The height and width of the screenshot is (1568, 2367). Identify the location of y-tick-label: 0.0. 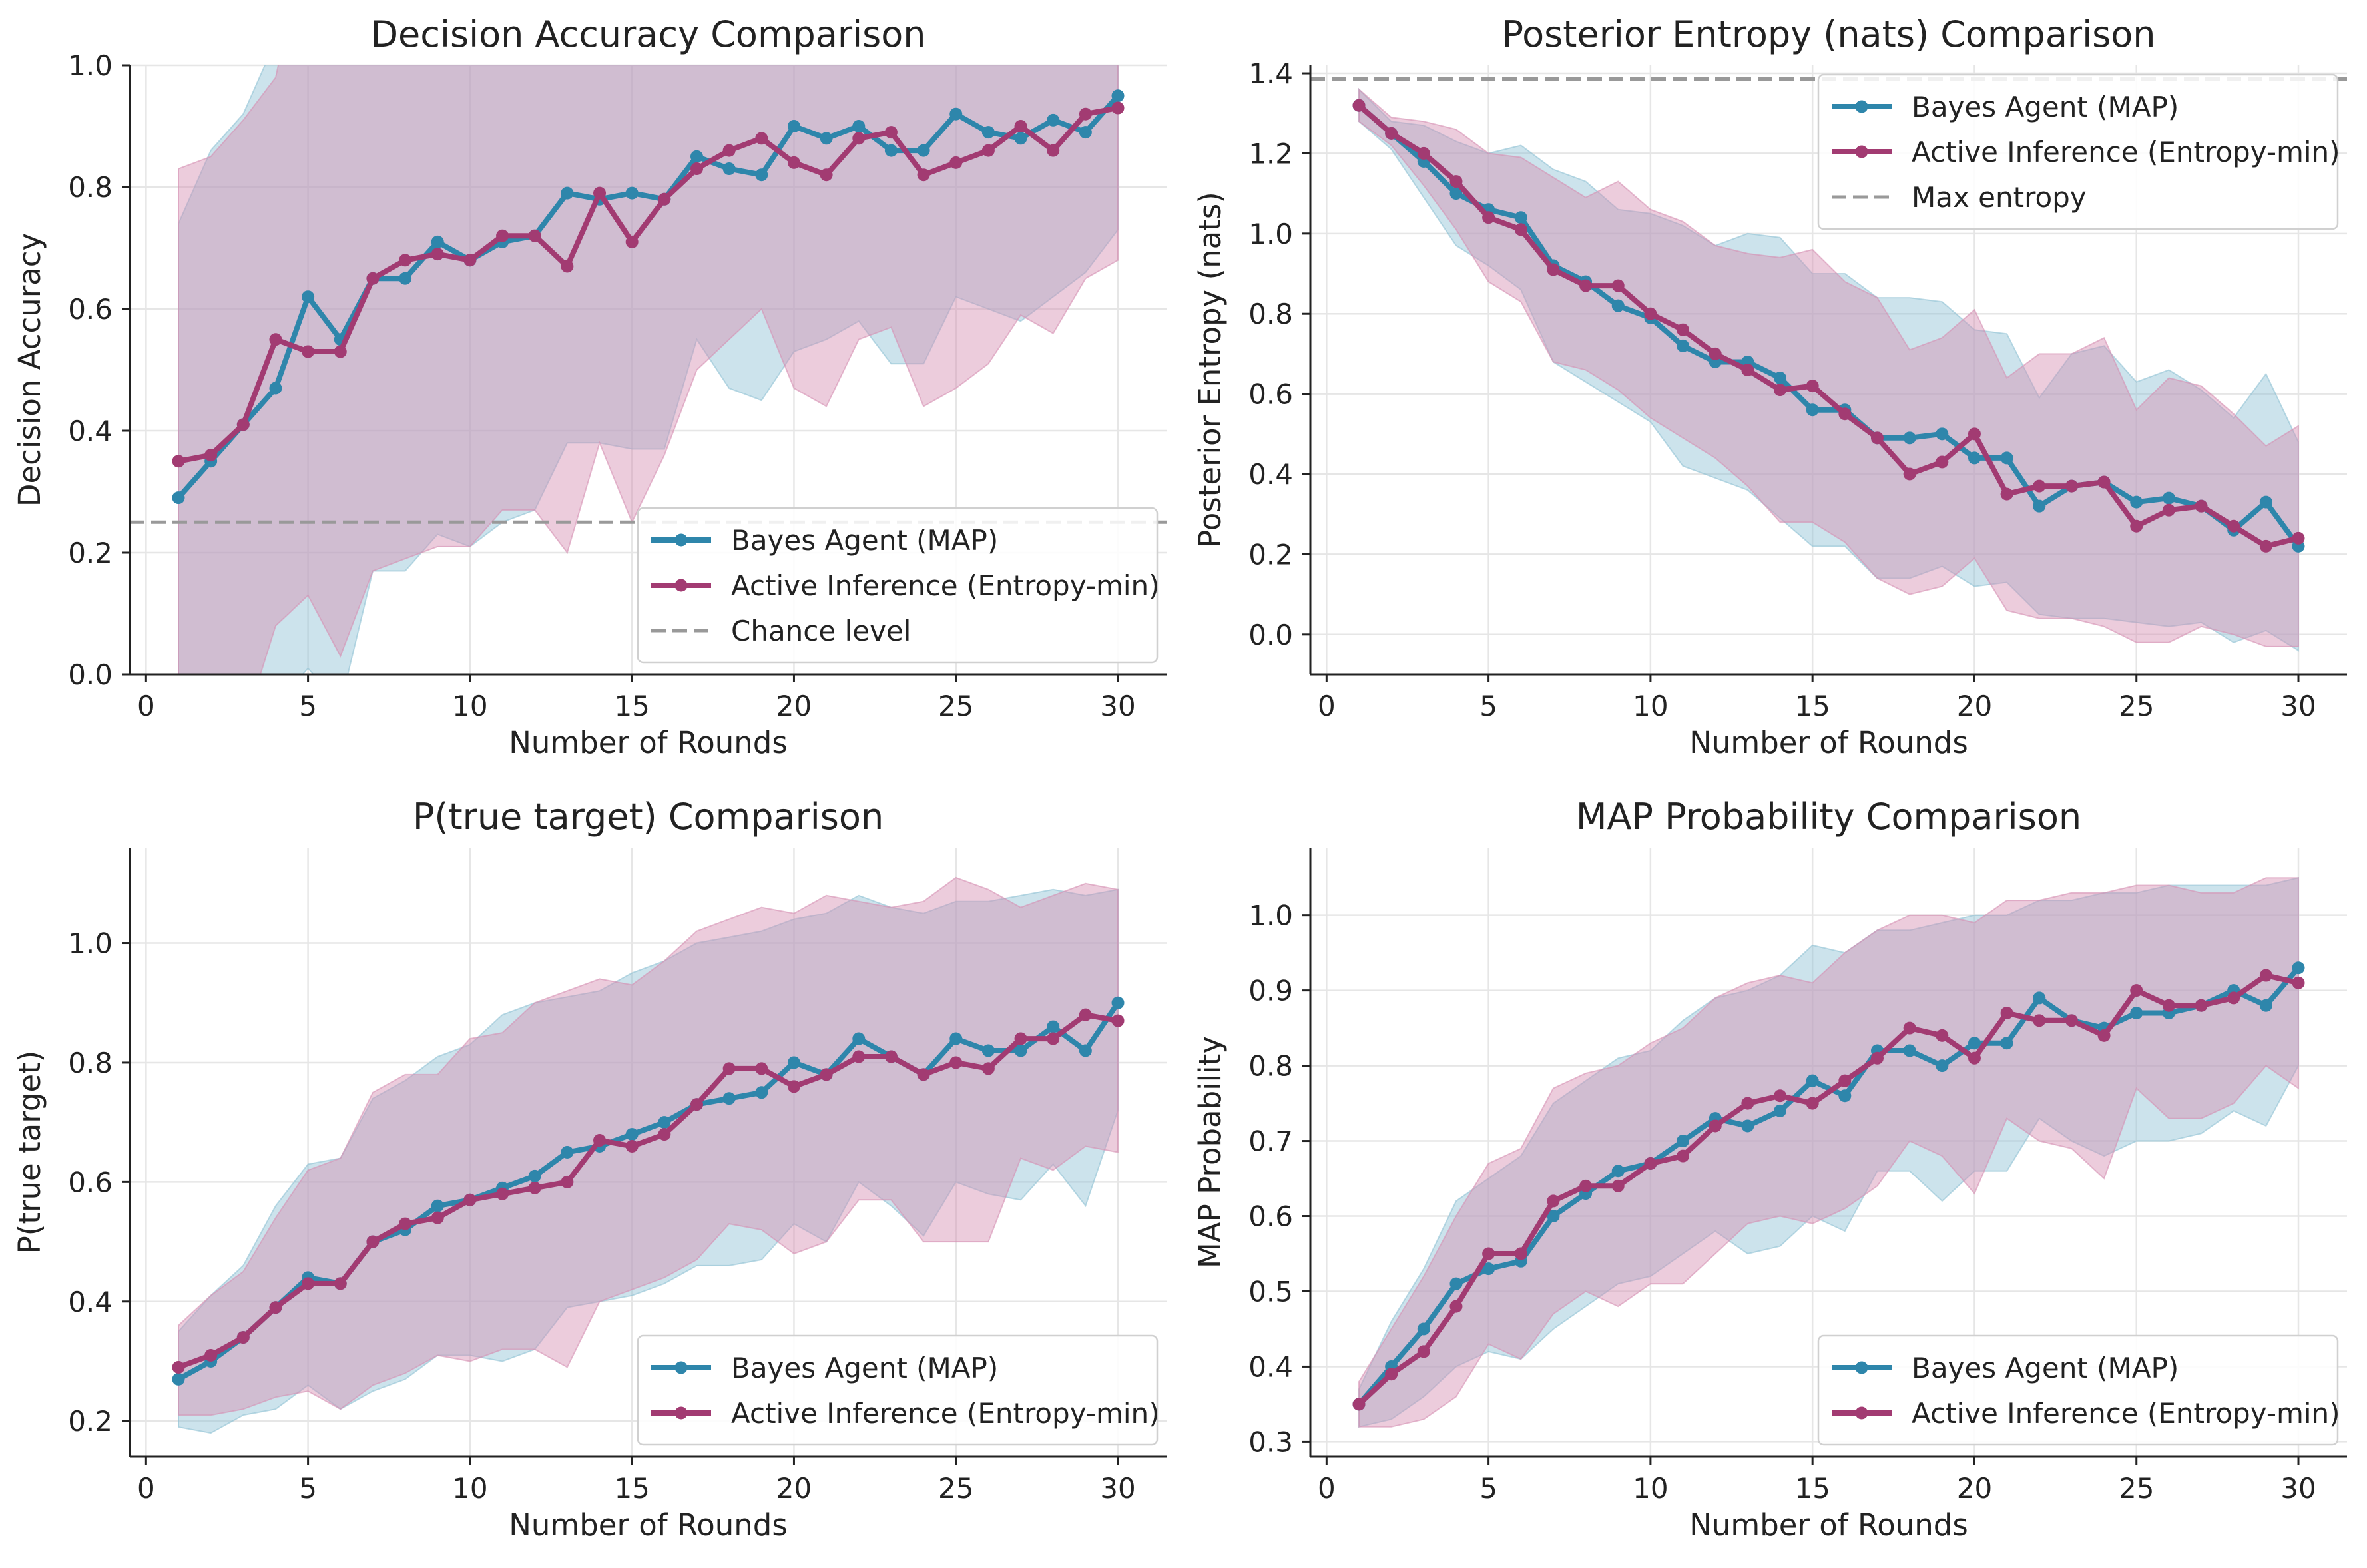
(90, 674).